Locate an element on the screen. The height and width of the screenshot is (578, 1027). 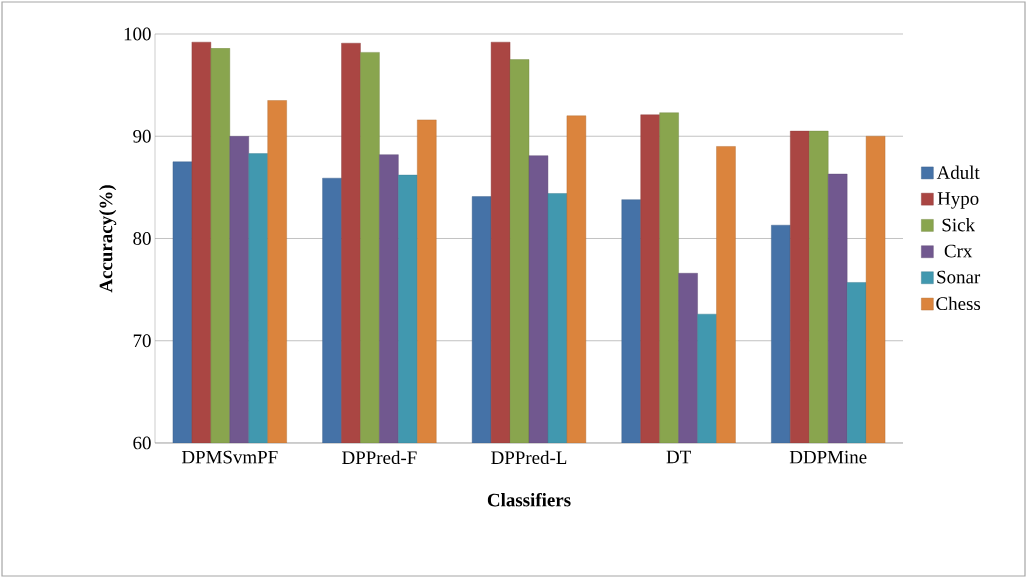
legend-label: Sick is located at coordinates (958, 225).